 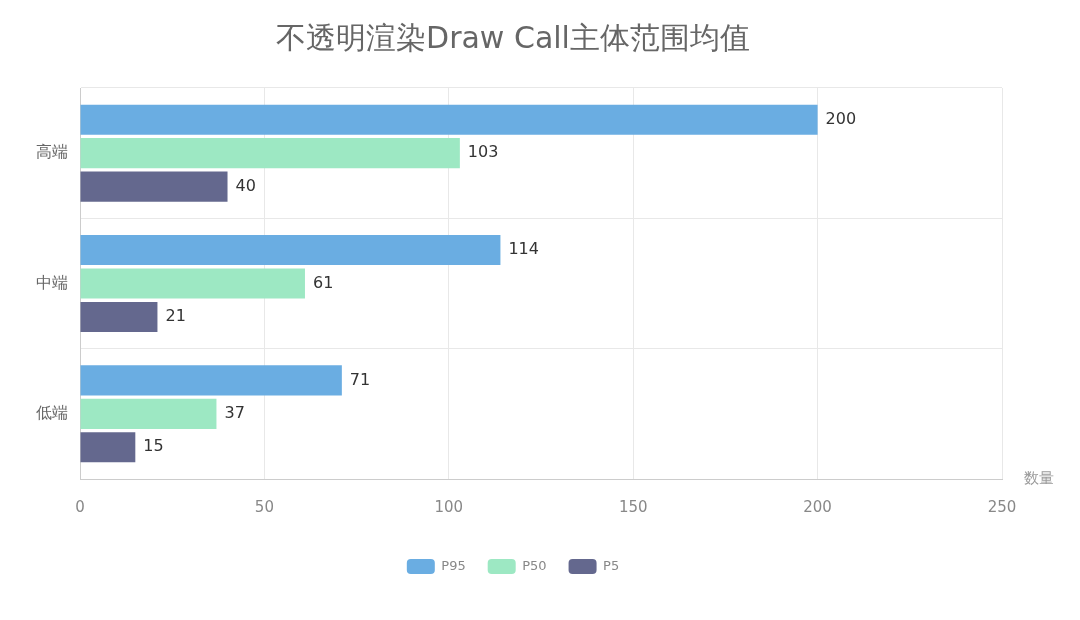 What do you see at coordinates (175, 316) in the screenshot?
I see `data-label: 21` at bounding box center [175, 316].